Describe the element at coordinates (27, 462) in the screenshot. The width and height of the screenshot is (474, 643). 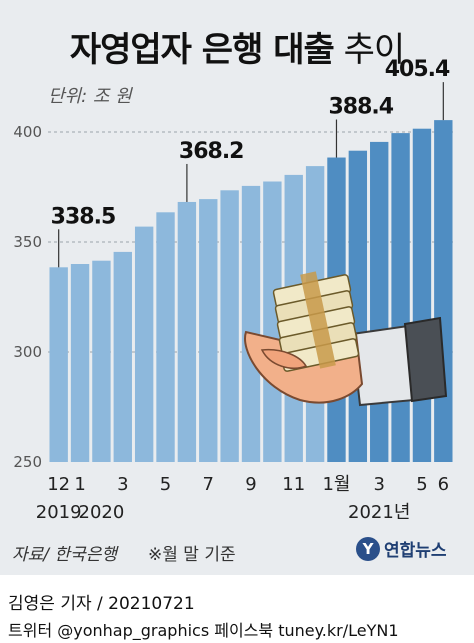
I see `y-tick-label: 250` at that location.